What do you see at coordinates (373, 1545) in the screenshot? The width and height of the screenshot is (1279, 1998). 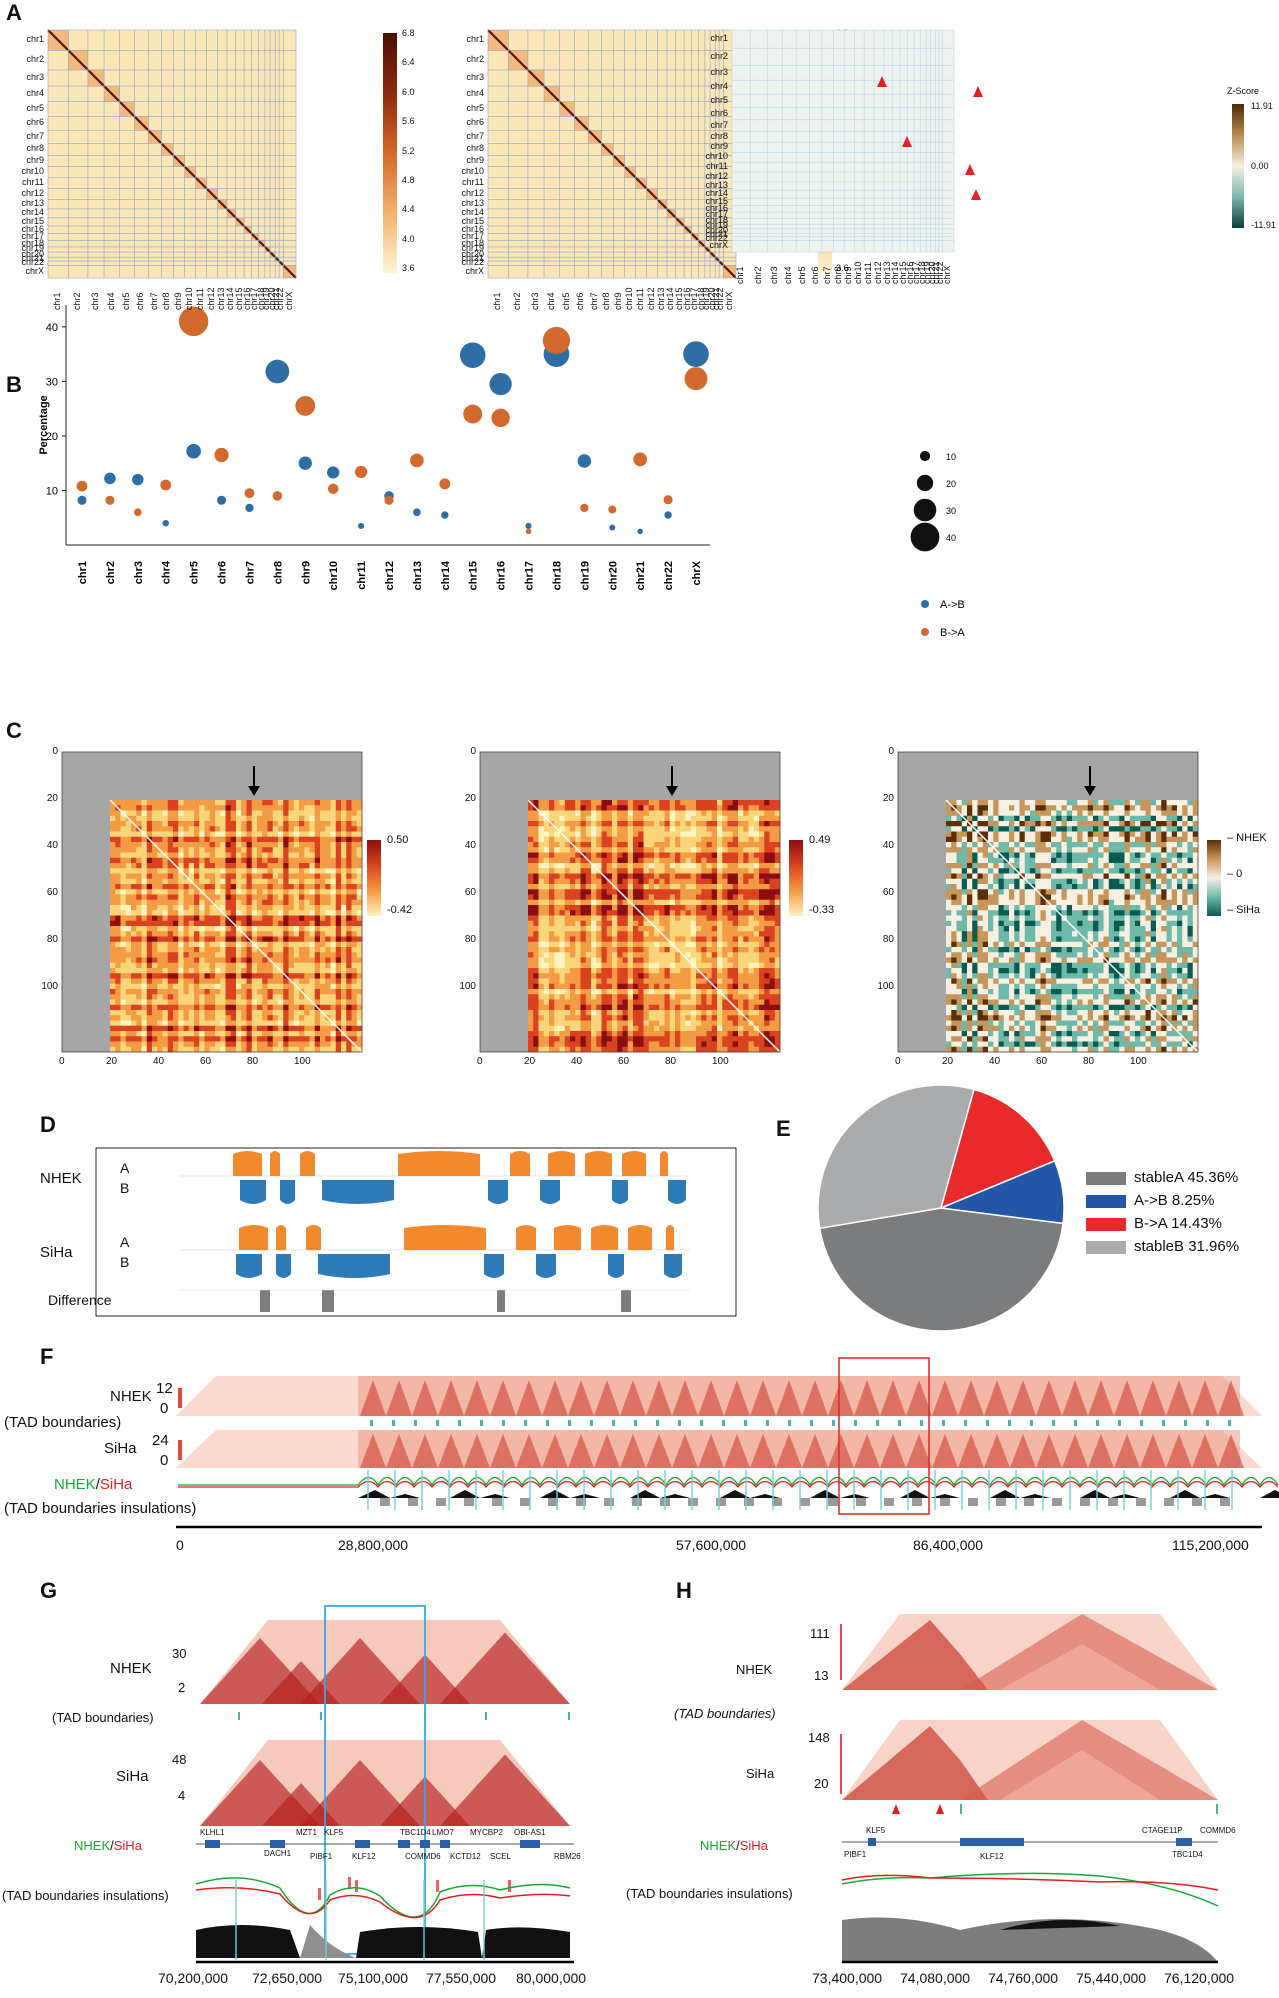 I see `f-axis-1: 28,800,000` at bounding box center [373, 1545].